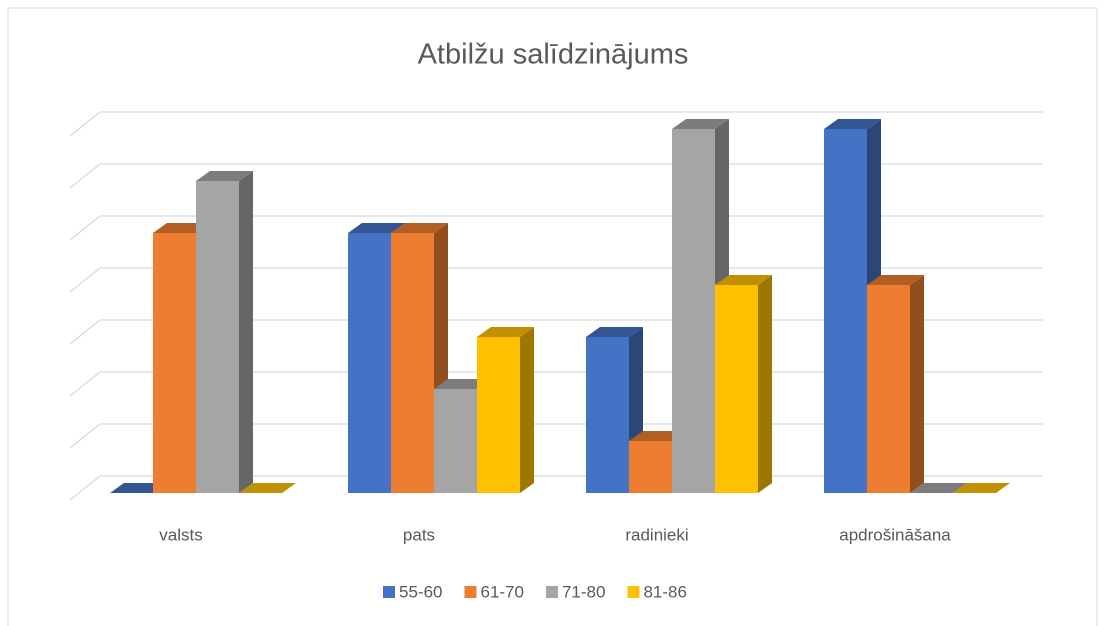 The image size is (1106, 626). Describe the element at coordinates (656, 534) in the screenshot. I see `x-tick-label: radinieki` at that location.